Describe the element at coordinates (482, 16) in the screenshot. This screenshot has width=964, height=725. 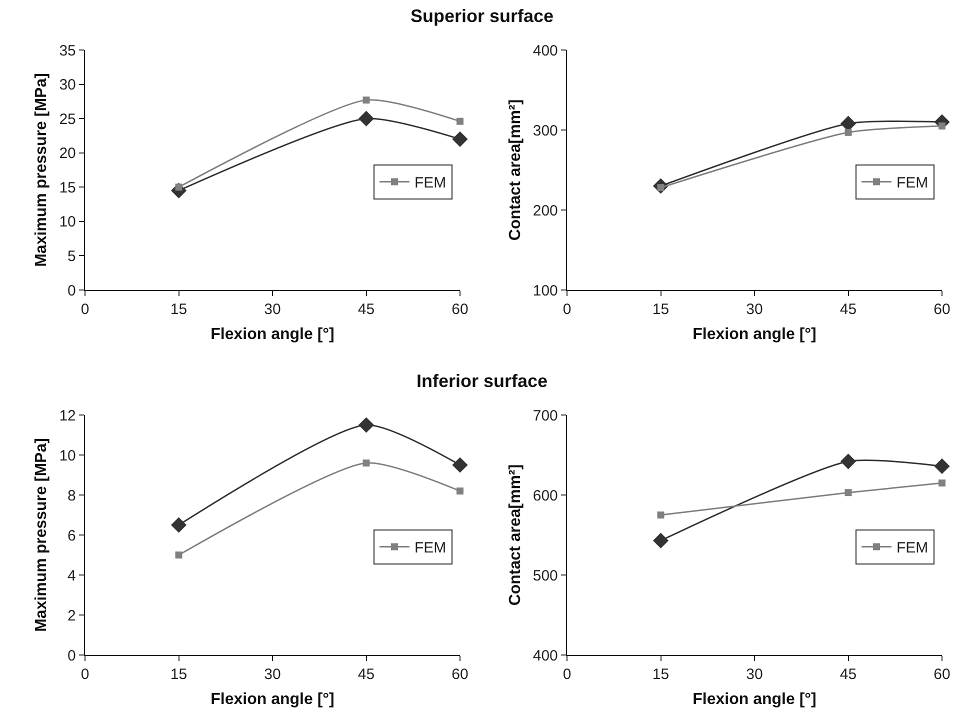
I see `chart-title: Superior surface` at that location.